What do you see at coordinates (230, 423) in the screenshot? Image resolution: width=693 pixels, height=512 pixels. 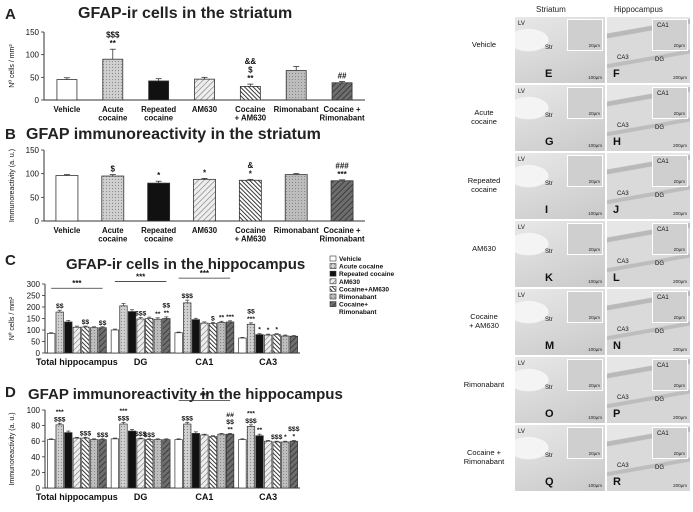 I see `significance-label-group: ##$$**` at bounding box center [230, 423].